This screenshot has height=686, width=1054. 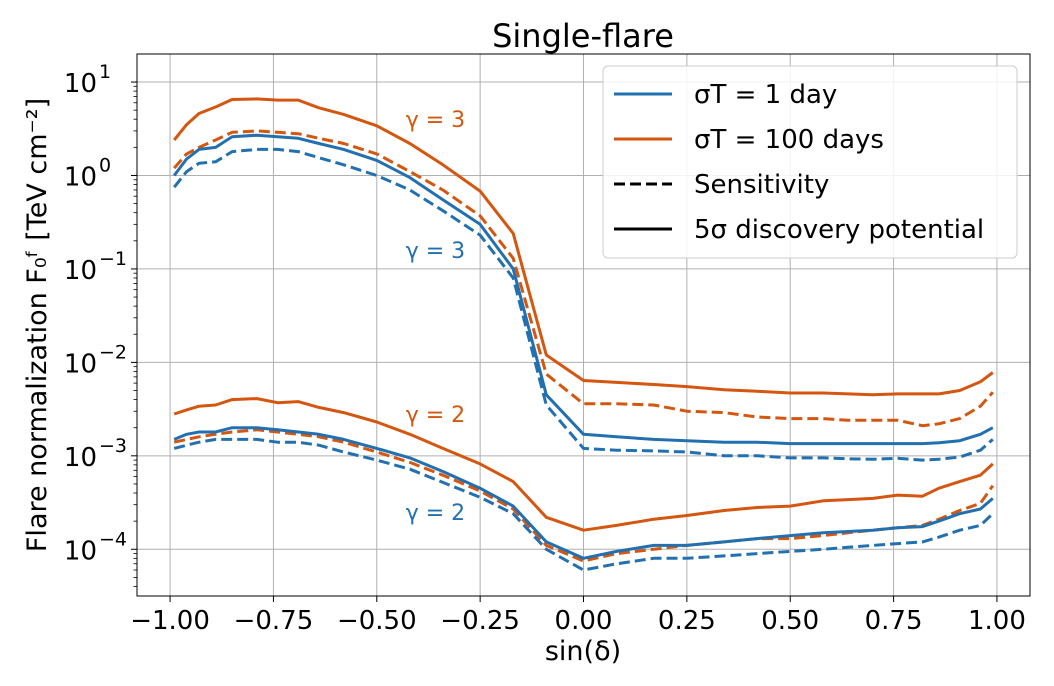 What do you see at coordinates (105, 72) in the screenshot?
I see `y-tick-exponent: 1` at bounding box center [105, 72].